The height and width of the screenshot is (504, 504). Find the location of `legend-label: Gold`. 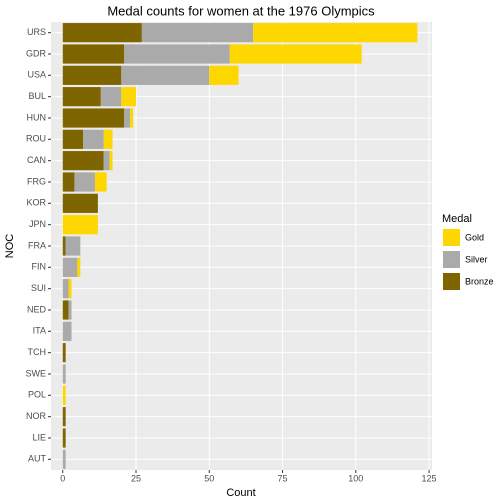

legend-label: Gold is located at coordinates (474, 237).